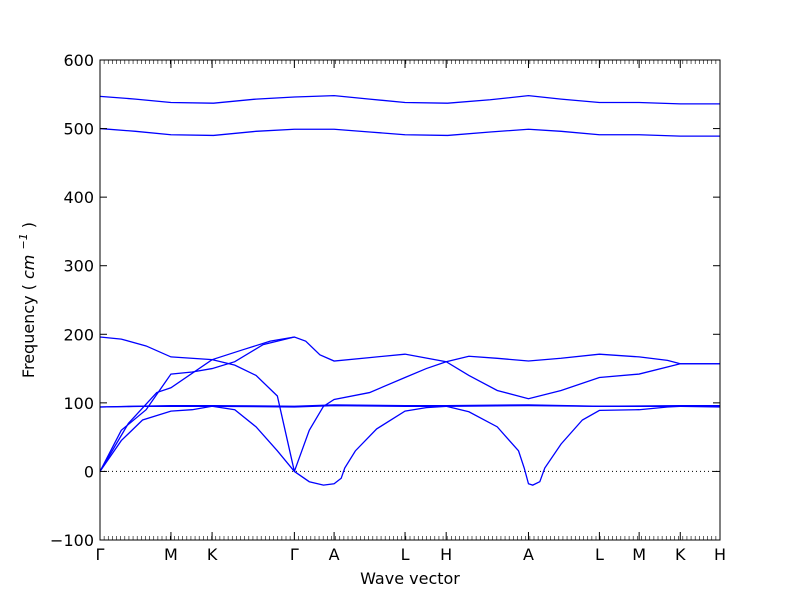 The image size is (800, 600). Describe the element at coordinates (78, 60) in the screenshot. I see `y-tick-label: 600` at that location.